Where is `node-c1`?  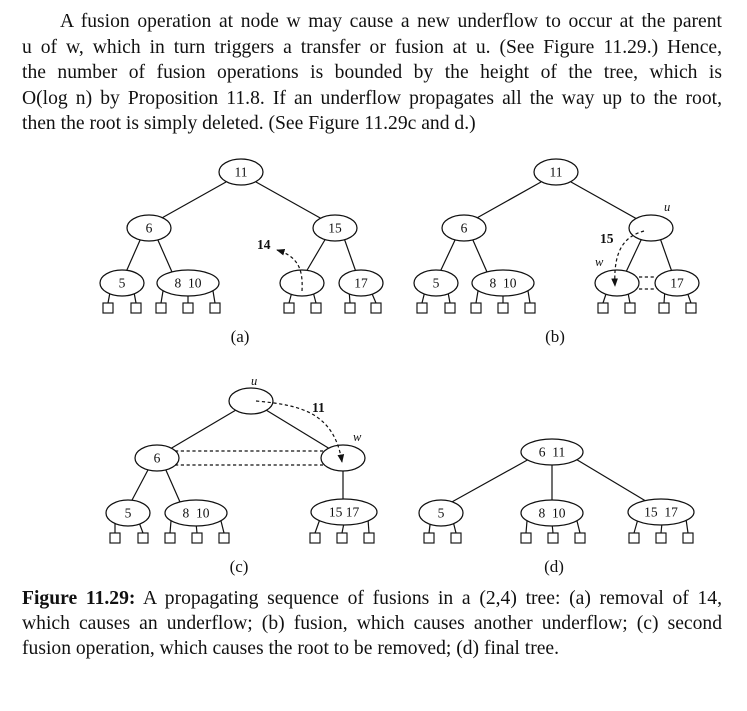 node-c1 is located at coordinates (441, 513).